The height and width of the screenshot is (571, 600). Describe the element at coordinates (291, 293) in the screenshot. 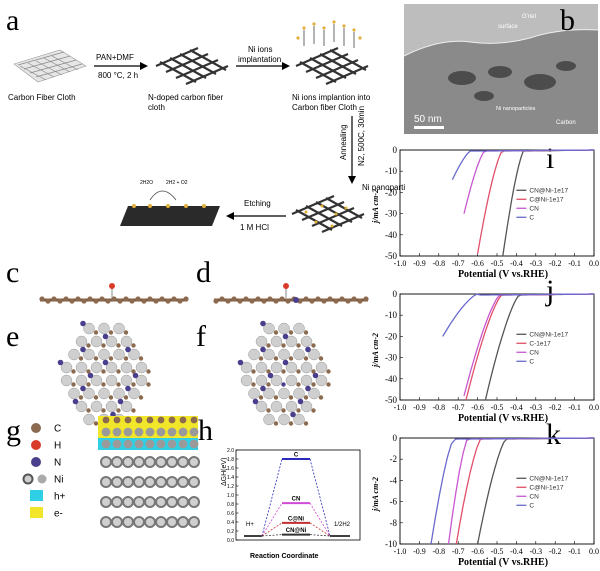

I see `graphene-side-view-d` at that location.